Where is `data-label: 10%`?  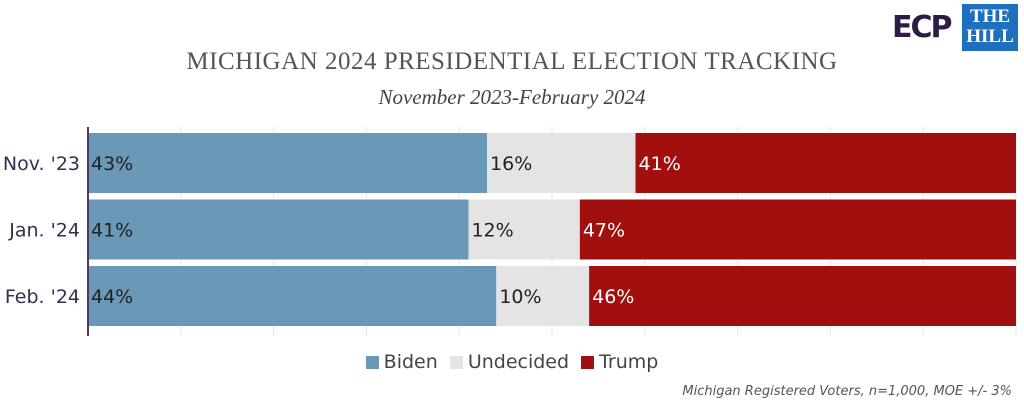 data-label: 10% is located at coordinates (520, 297).